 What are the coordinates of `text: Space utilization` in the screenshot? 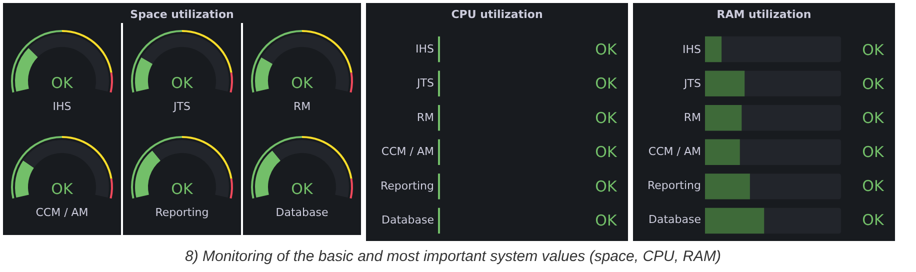 It's located at (182, 14).